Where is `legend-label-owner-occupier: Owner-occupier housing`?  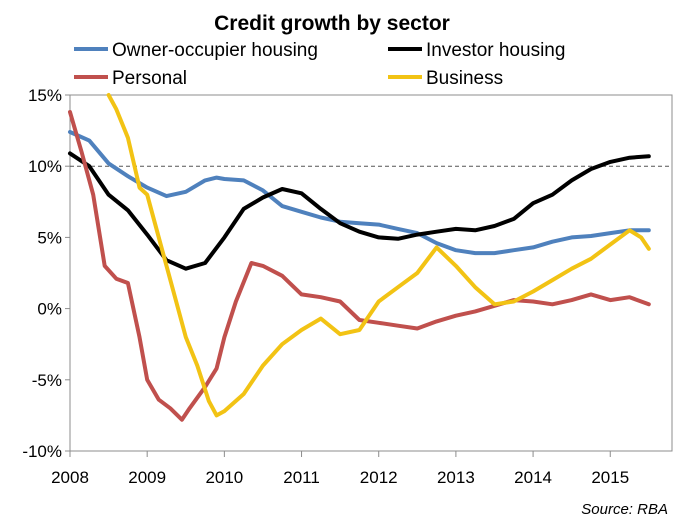 legend-label-owner-occupier: Owner-occupier housing is located at coordinates (215, 50).